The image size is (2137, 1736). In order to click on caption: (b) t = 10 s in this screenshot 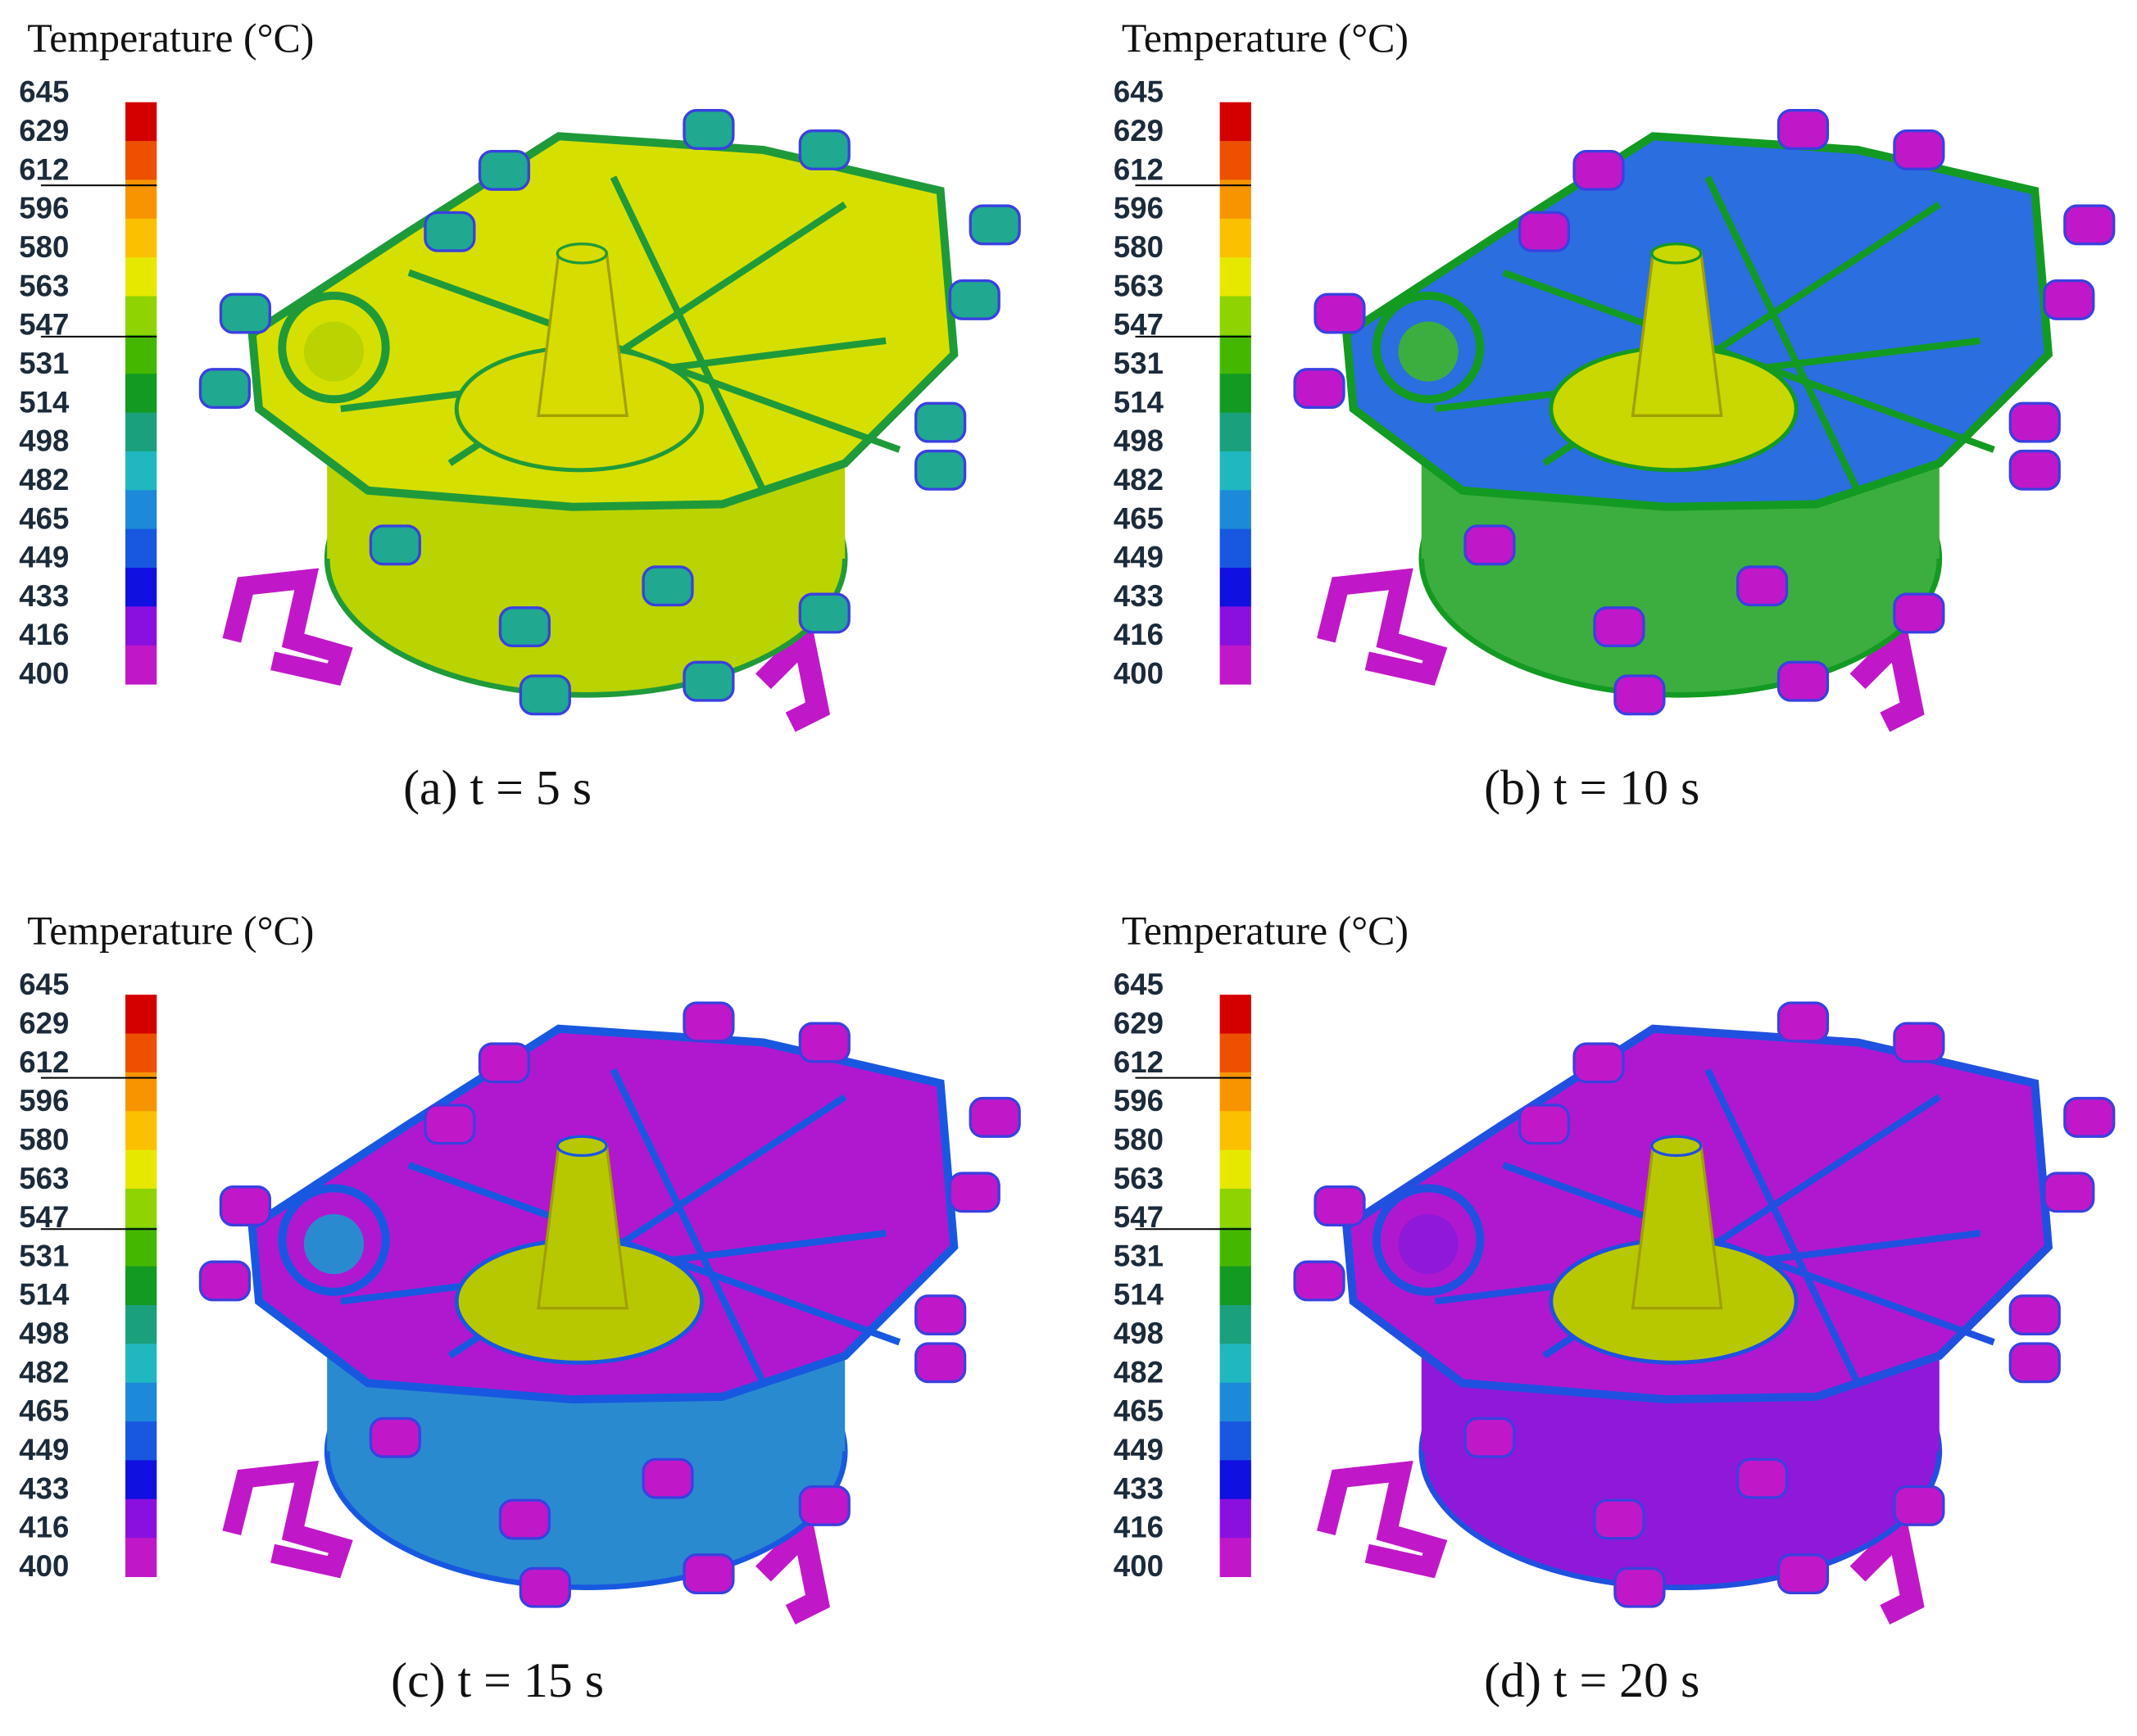, I will do `click(1592, 787)`.